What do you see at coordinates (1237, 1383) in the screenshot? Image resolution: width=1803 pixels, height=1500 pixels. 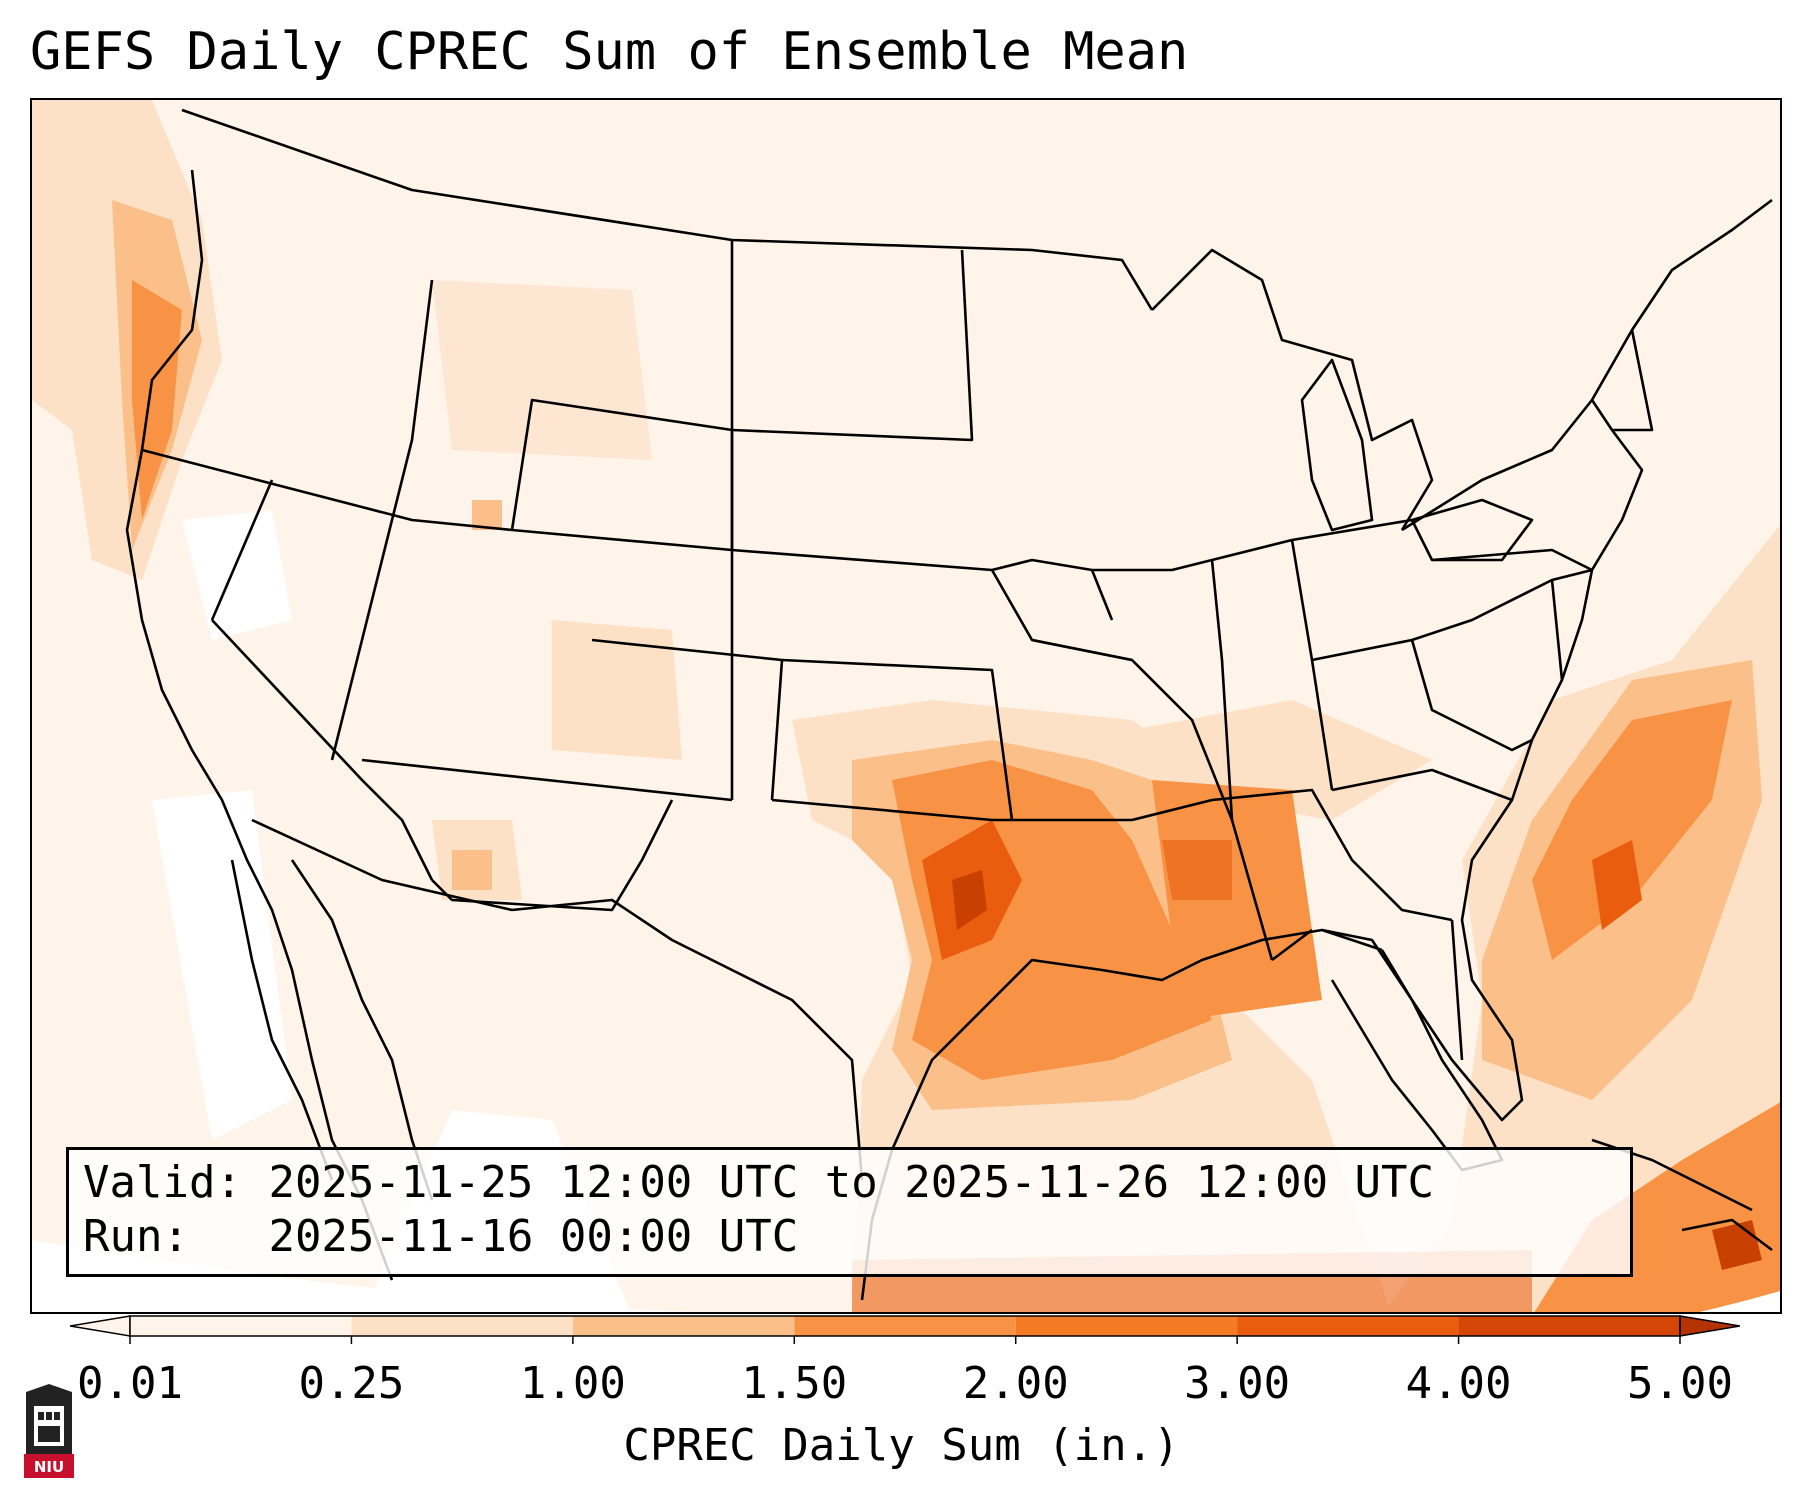 I see `colorbar-tick-label: 3.00` at bounding box center [1237, 1383].